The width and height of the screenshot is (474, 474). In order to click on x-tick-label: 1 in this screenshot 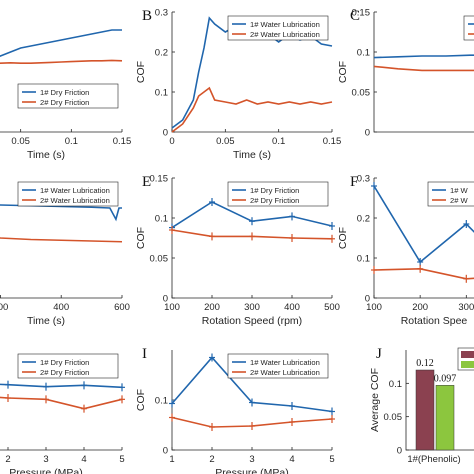, I will do `click(171, 459)`.